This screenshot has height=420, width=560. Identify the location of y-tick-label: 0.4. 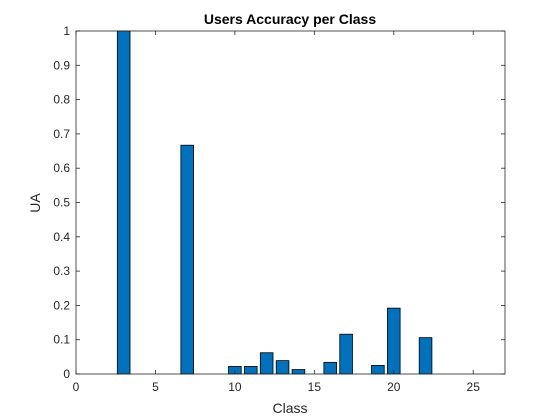
(61, 237).